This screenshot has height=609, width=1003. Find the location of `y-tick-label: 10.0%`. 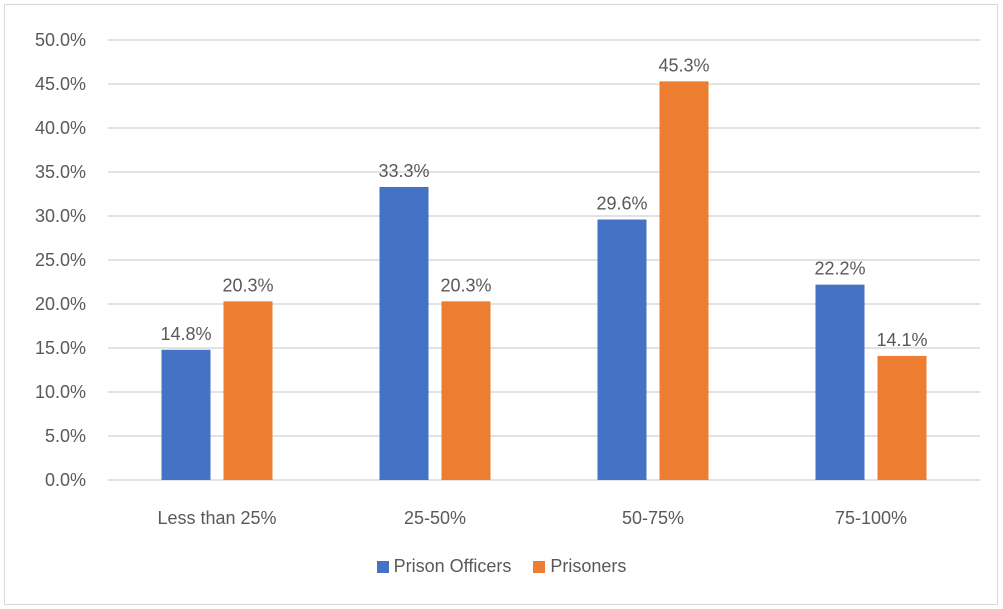

y-tick-label: 10.0% is located at coordinates (60, 392).